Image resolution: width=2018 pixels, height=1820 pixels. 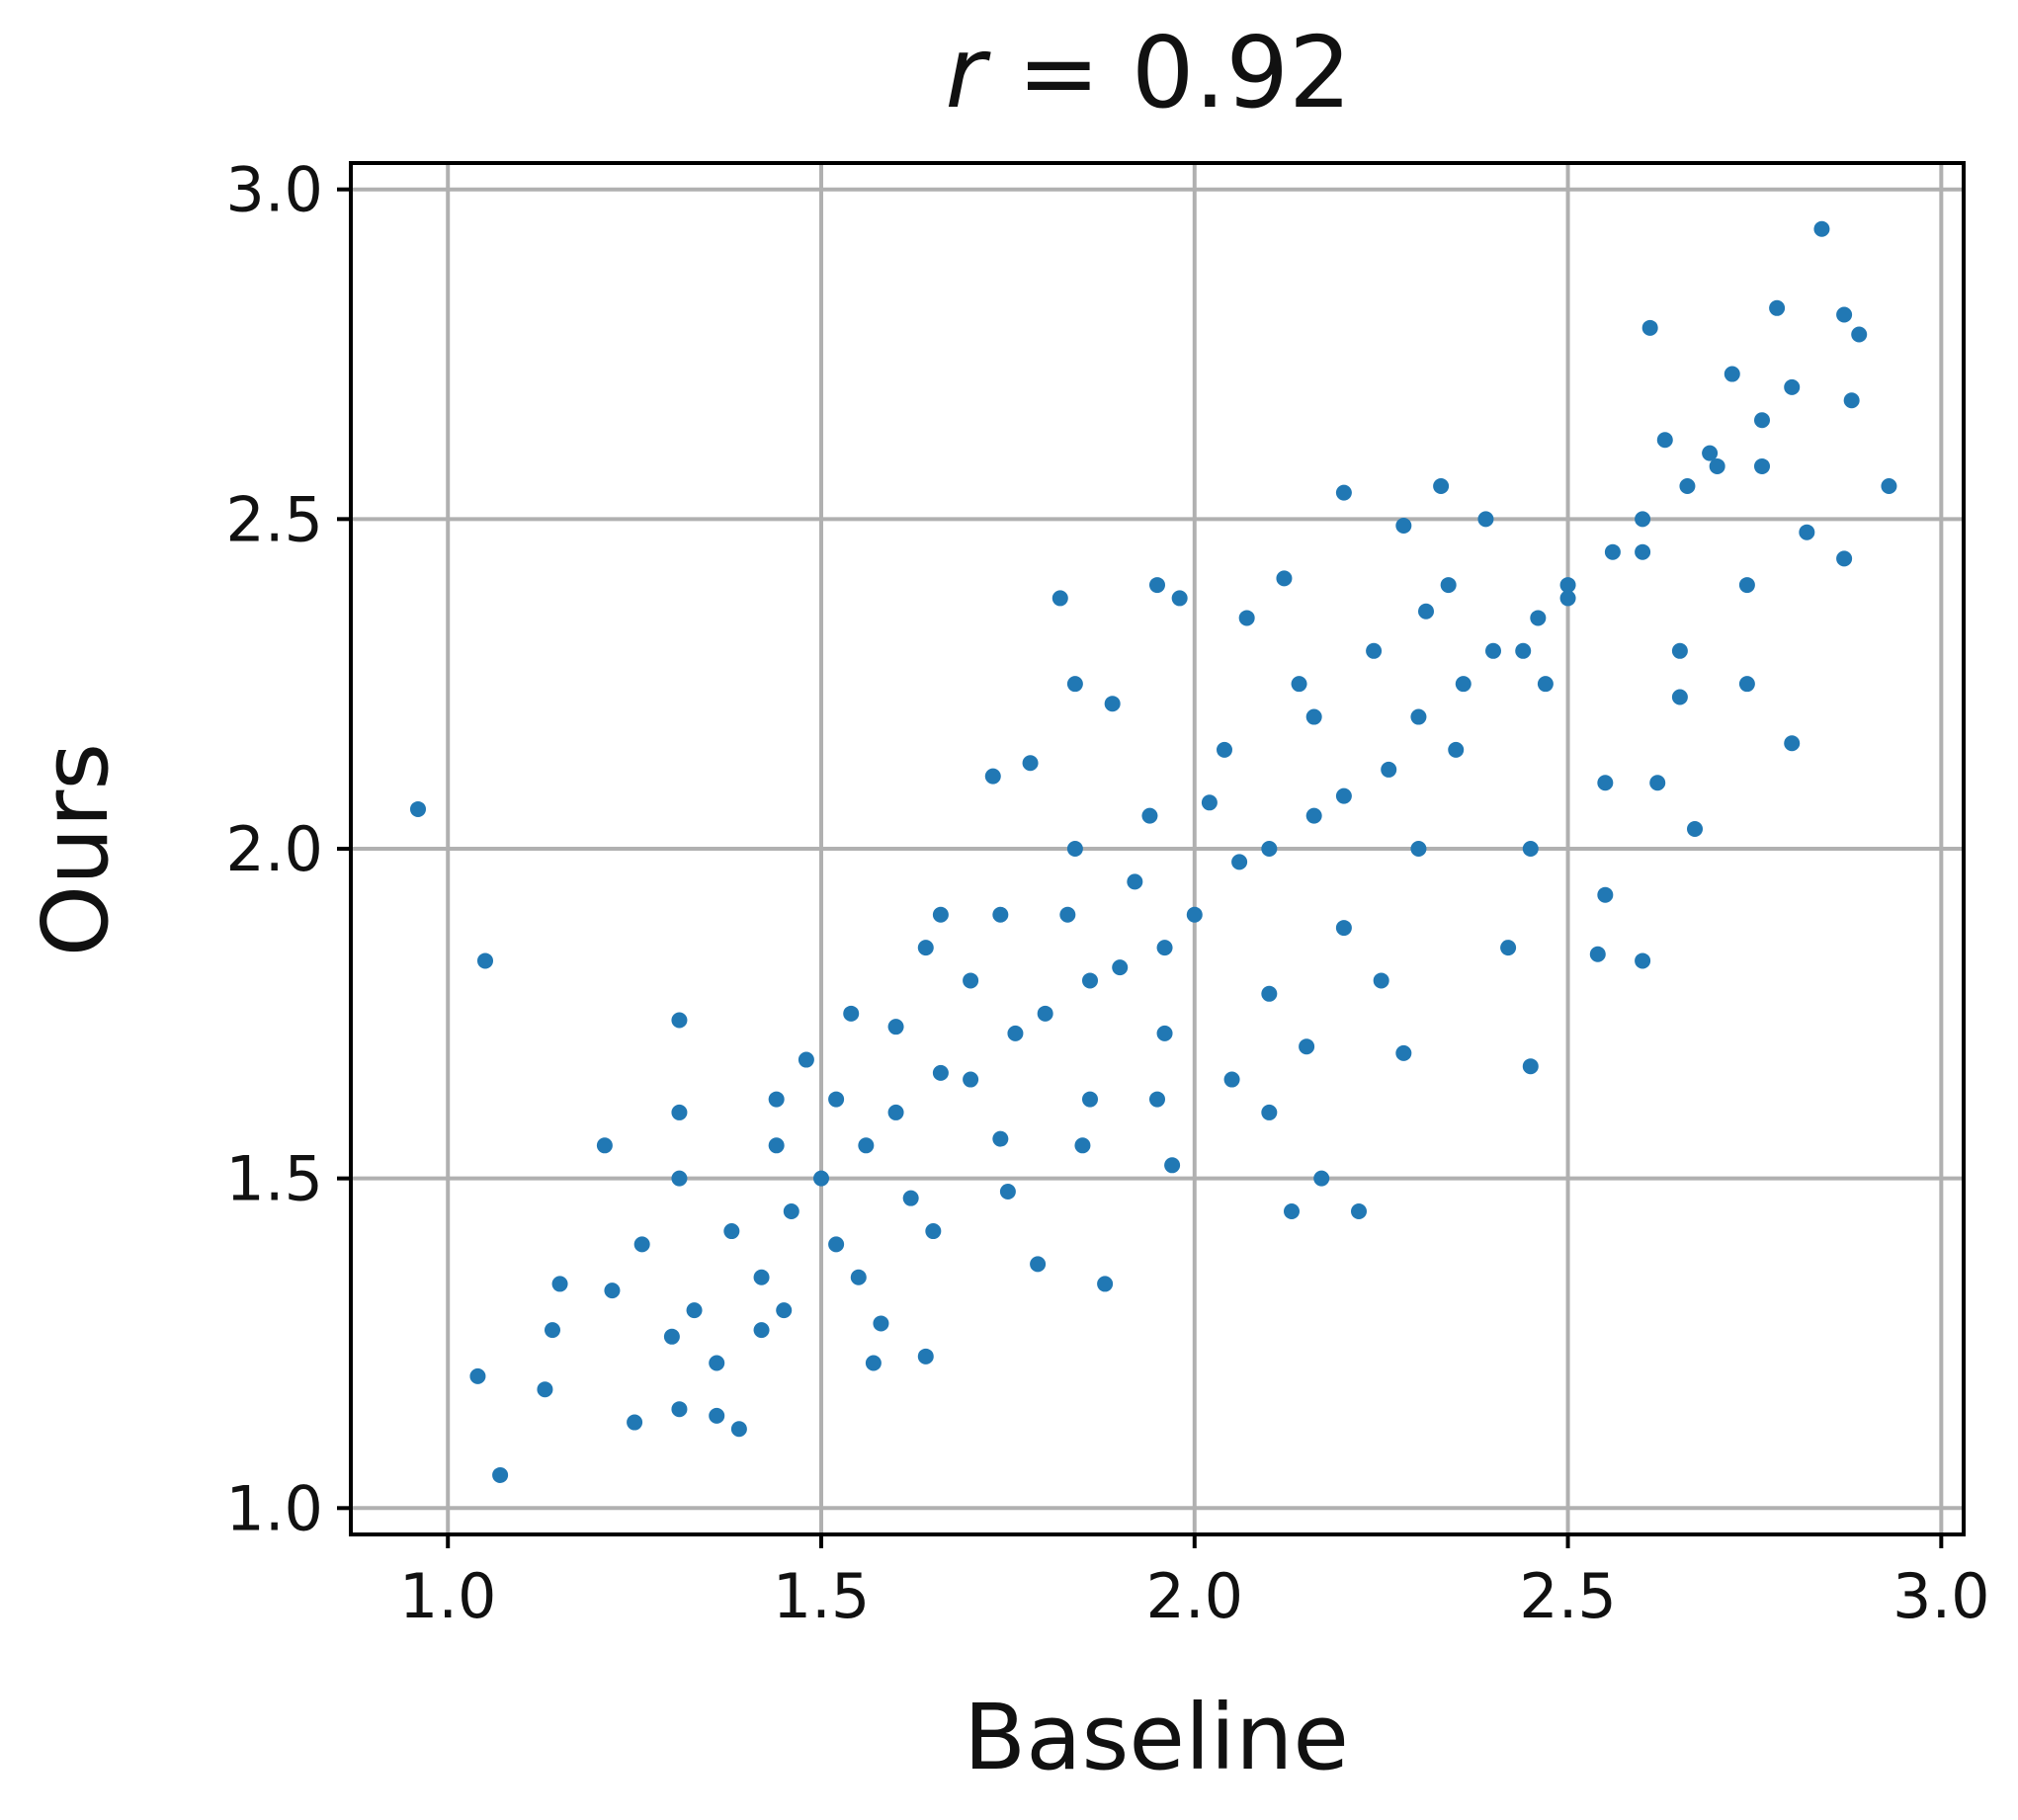 I want to click on y-axis-title: Ours, so click(x=75, y=849).